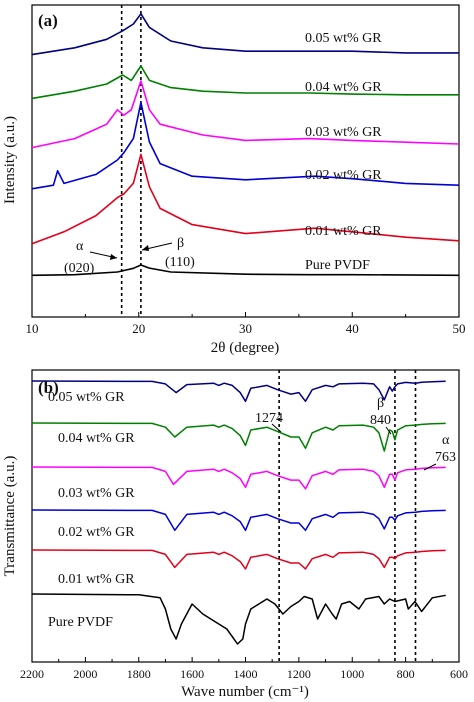 The height and width of the screenshot is (702, 474). I want to click on ftir-series-label: 0.04 wt% GR, so click(96, 438).